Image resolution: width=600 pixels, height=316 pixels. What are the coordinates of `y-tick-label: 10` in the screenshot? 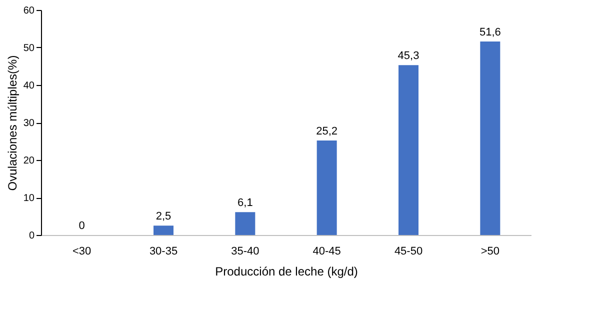 It's located at (29, 198).